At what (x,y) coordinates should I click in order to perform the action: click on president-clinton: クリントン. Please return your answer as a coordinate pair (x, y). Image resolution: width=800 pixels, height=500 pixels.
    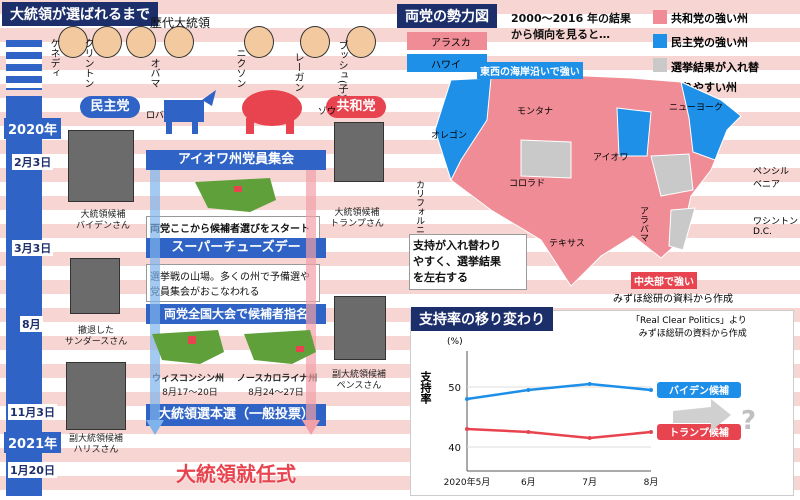
    Looking at the image, I should click on (87, 63).